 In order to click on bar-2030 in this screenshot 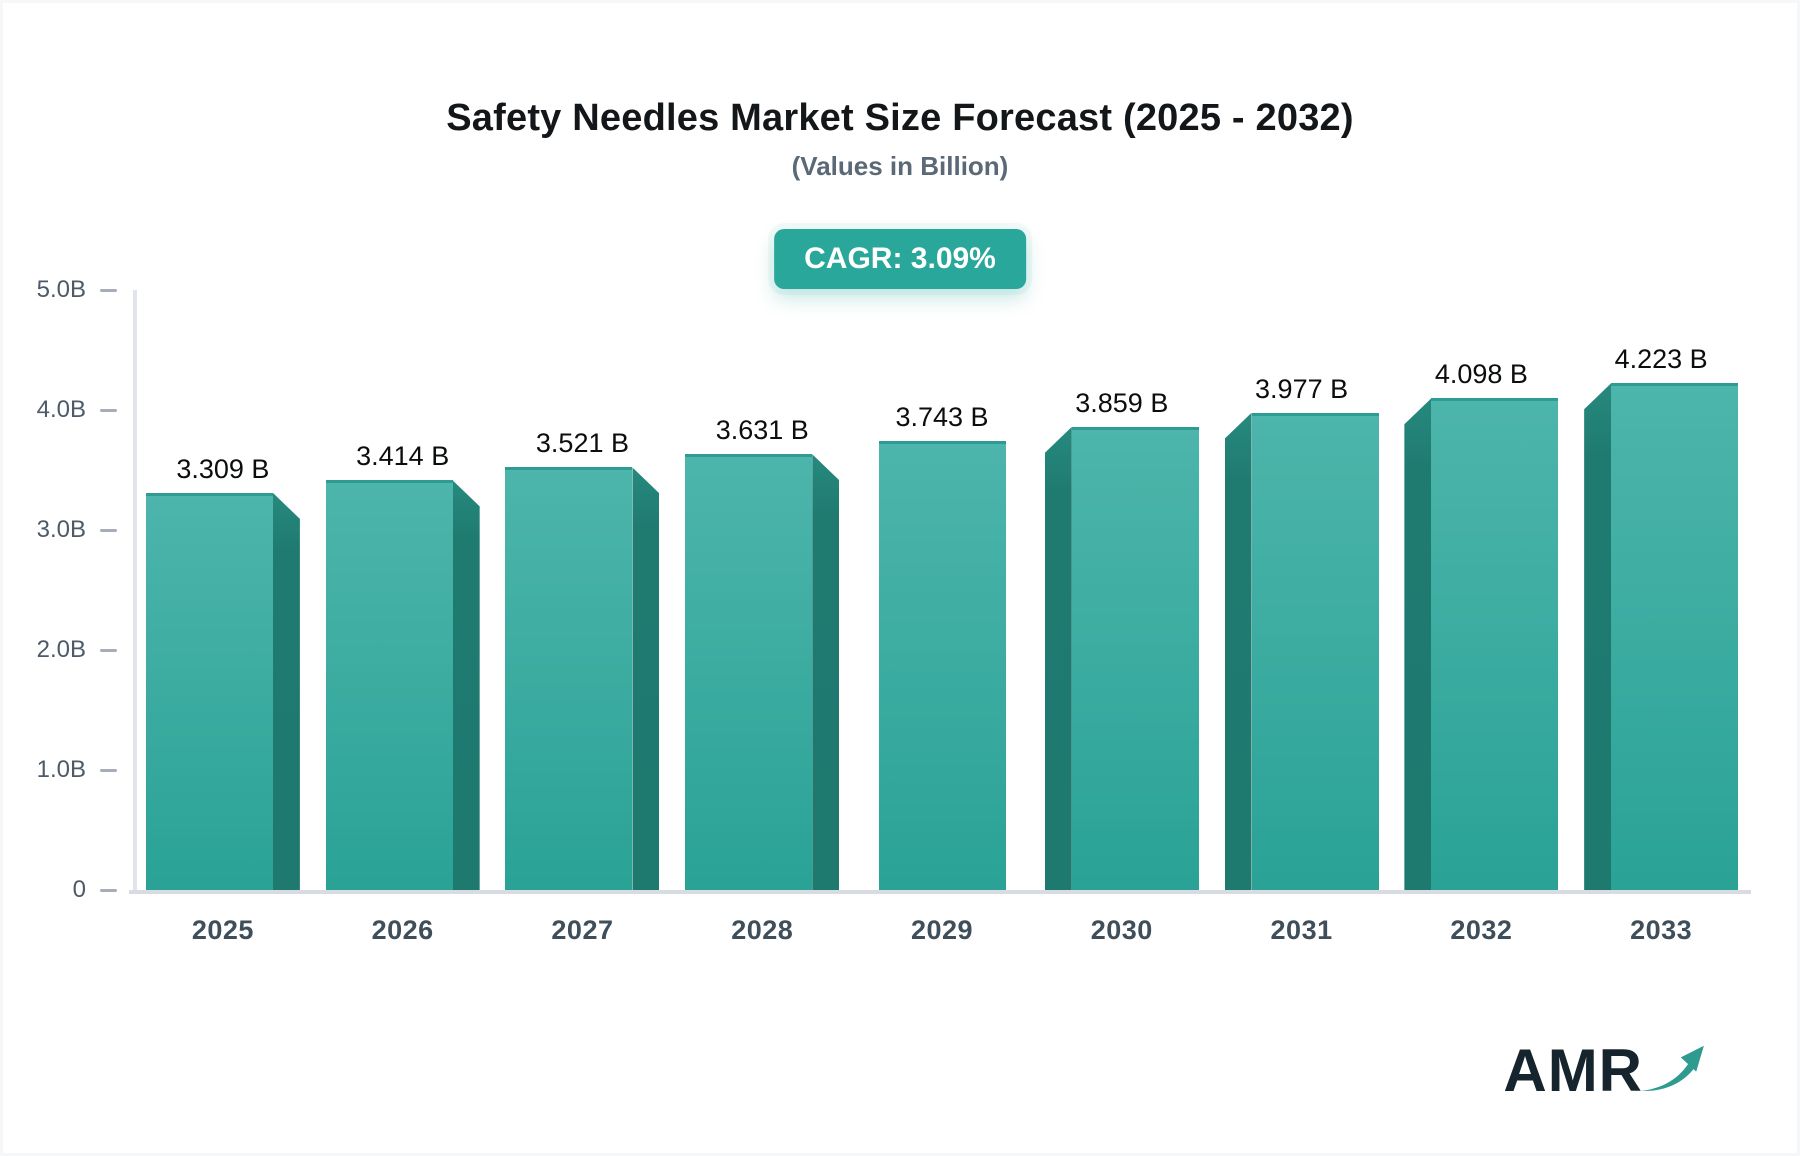, I will do `click(1121, 658)`.